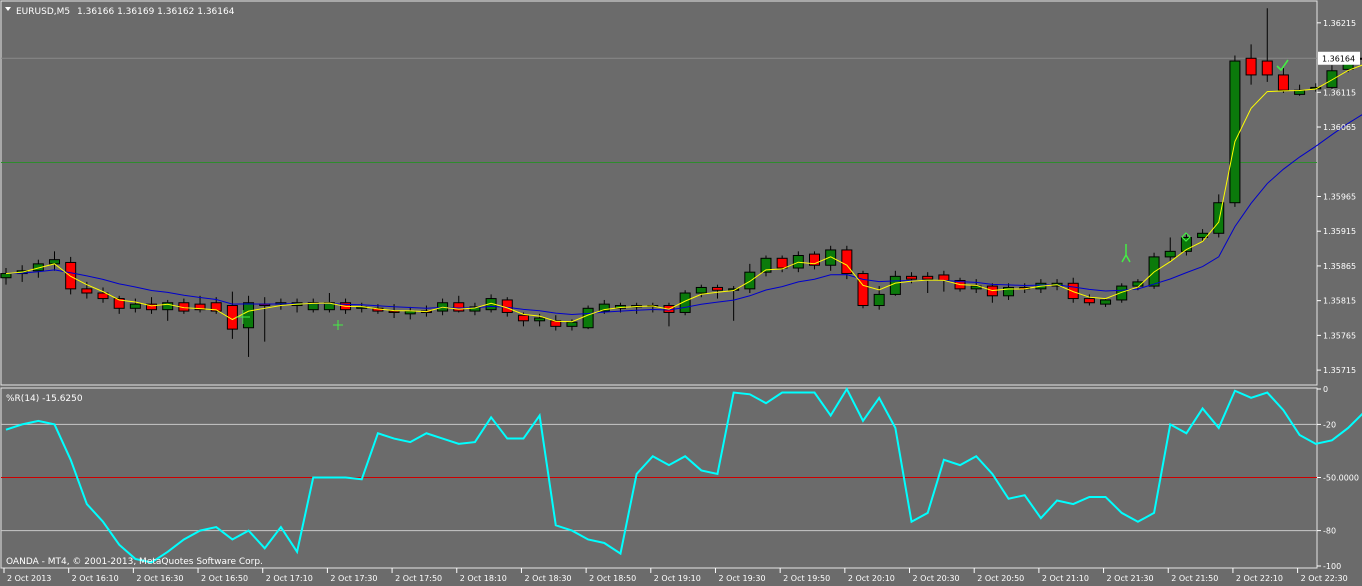 The height and width of the screenshot is (586, 1362). Describe the element at coordinates (8, 9) in the screenshot. I see `dropdown-triangle-icon` at that location.